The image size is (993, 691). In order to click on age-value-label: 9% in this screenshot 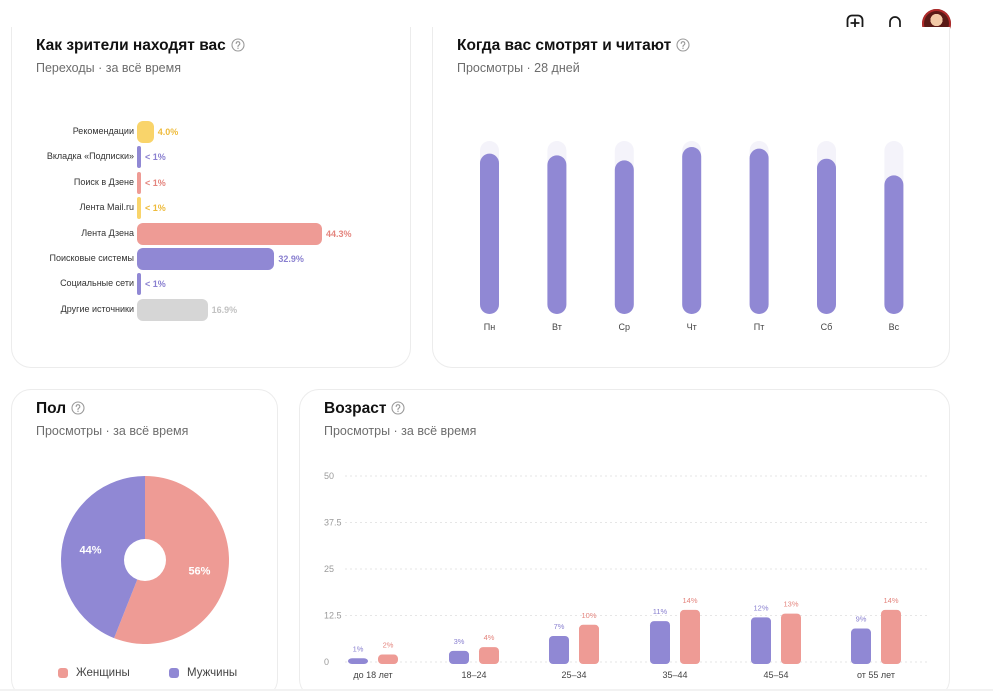, I will do `click(861, 619)`.